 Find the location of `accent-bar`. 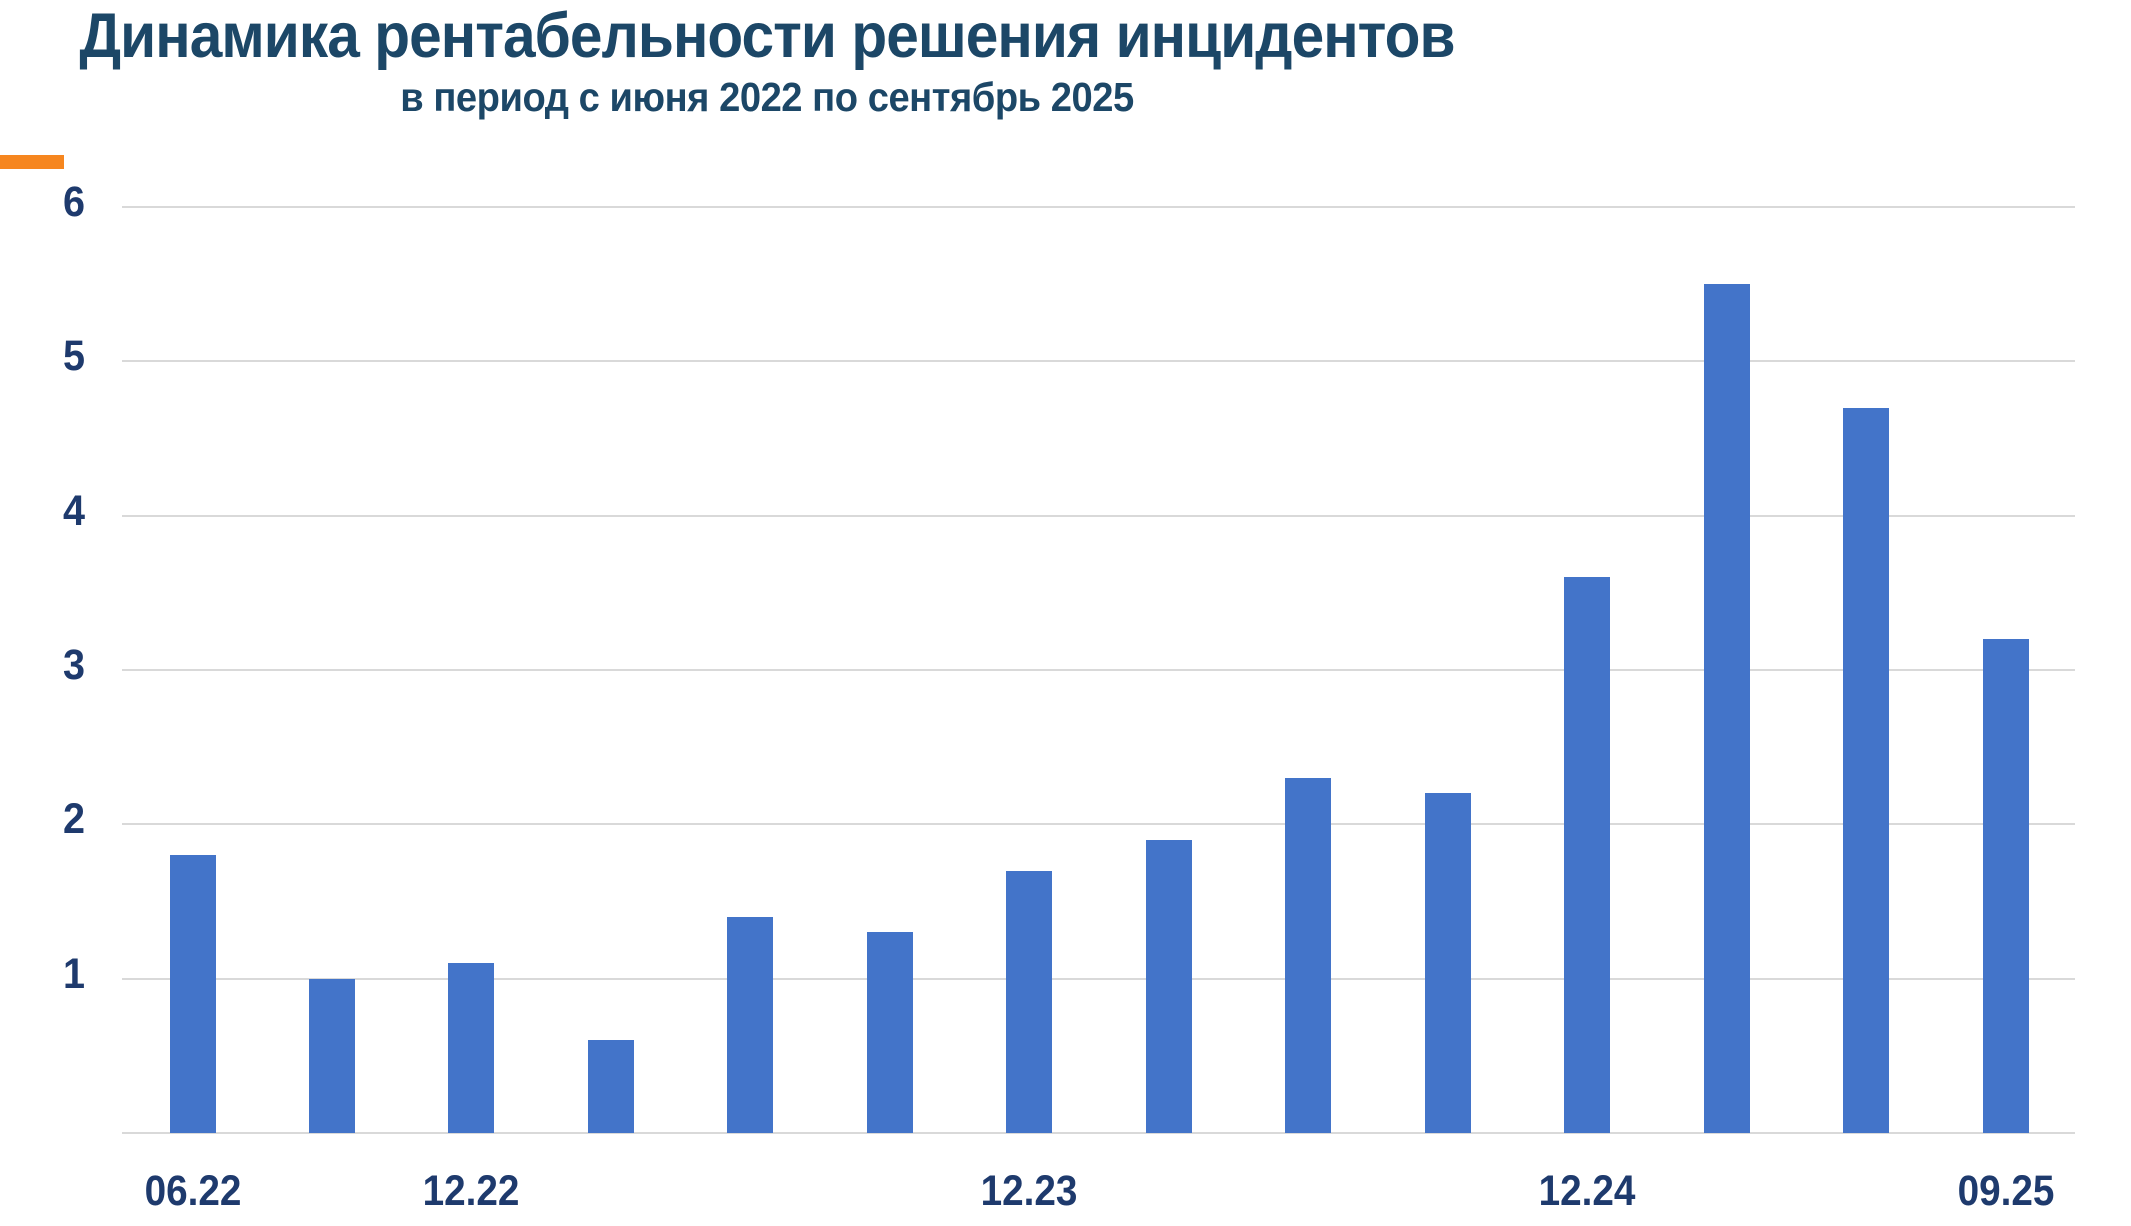

accent-bar is located at coordinates (32, 162).